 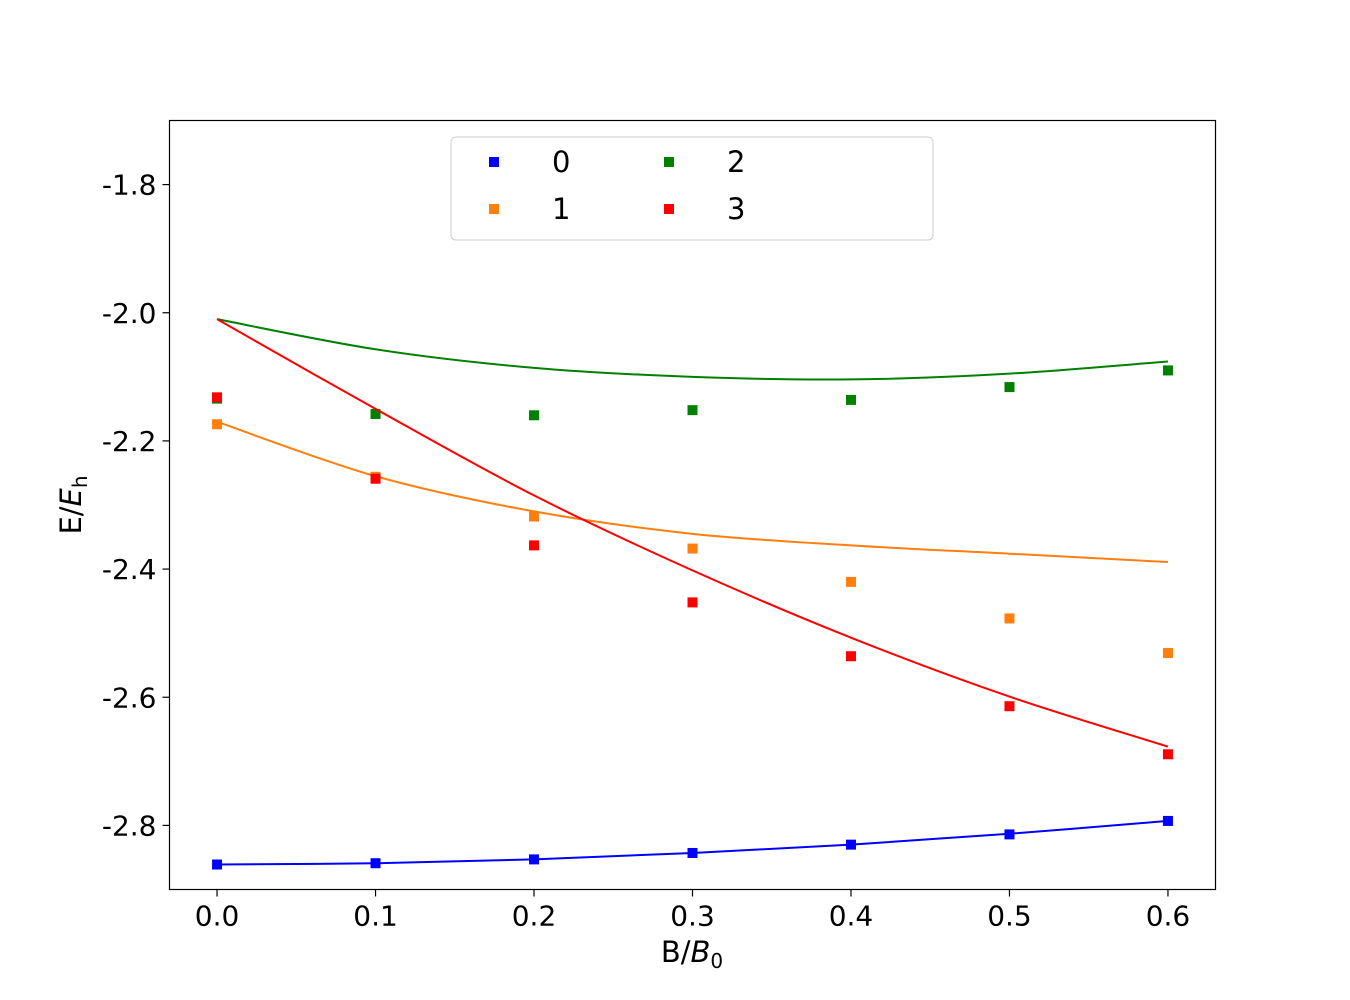 I want to click on x-tick-label: 0.3, so click(x=692, y=916).